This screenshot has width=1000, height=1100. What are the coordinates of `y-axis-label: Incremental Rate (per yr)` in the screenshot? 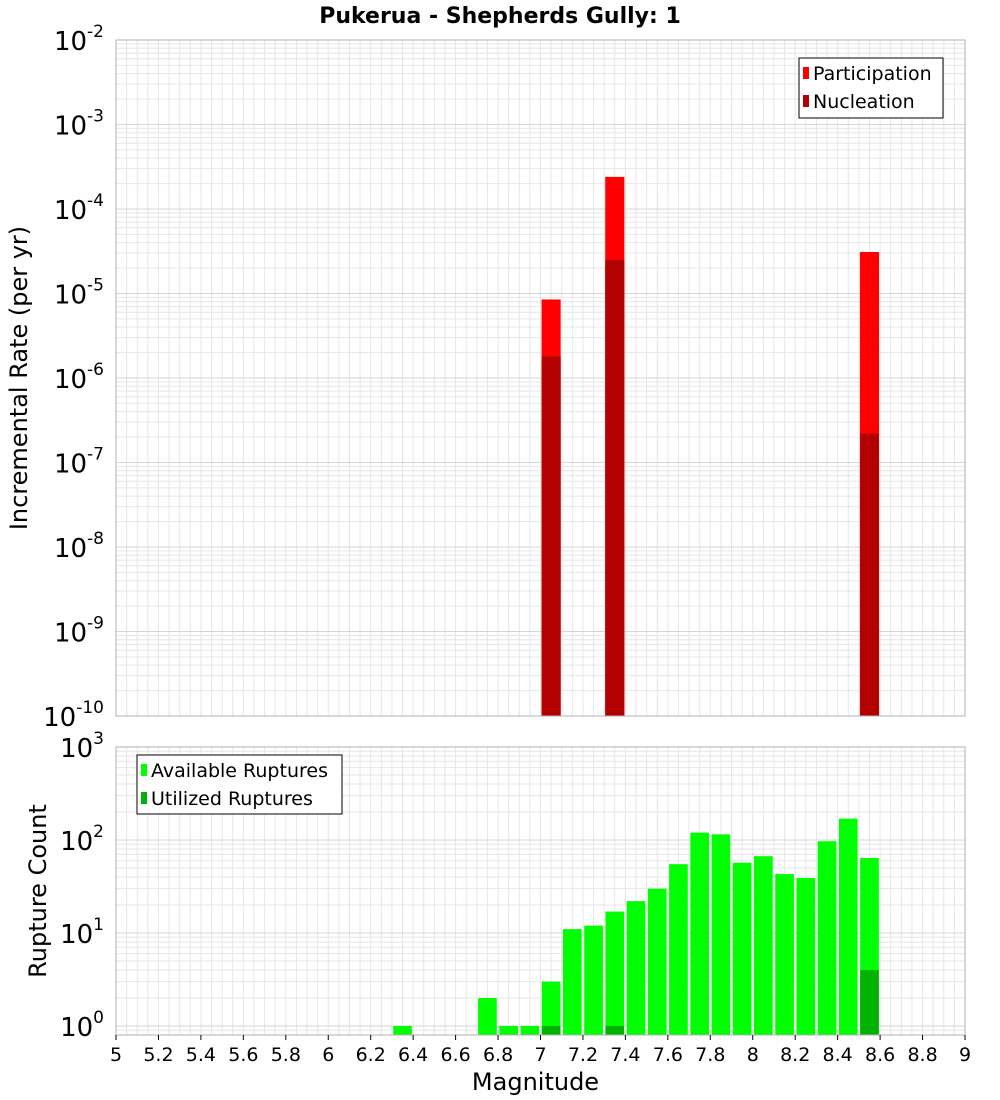 It's located at (19, 378).